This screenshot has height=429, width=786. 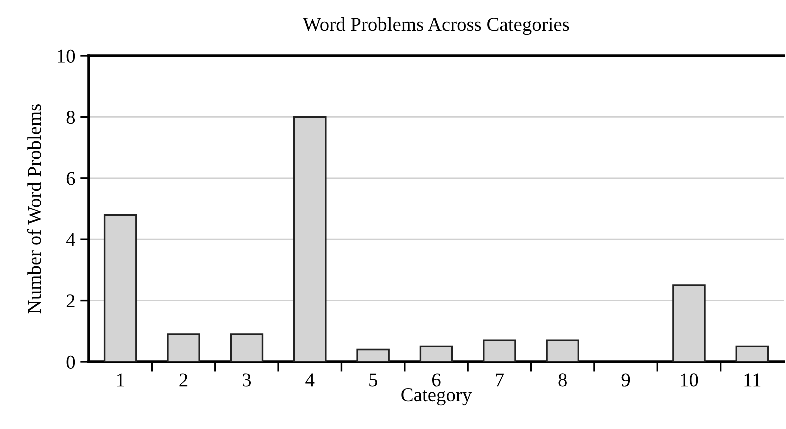 I want to click on y-tick-label: 2, so click(x=70, y=301).